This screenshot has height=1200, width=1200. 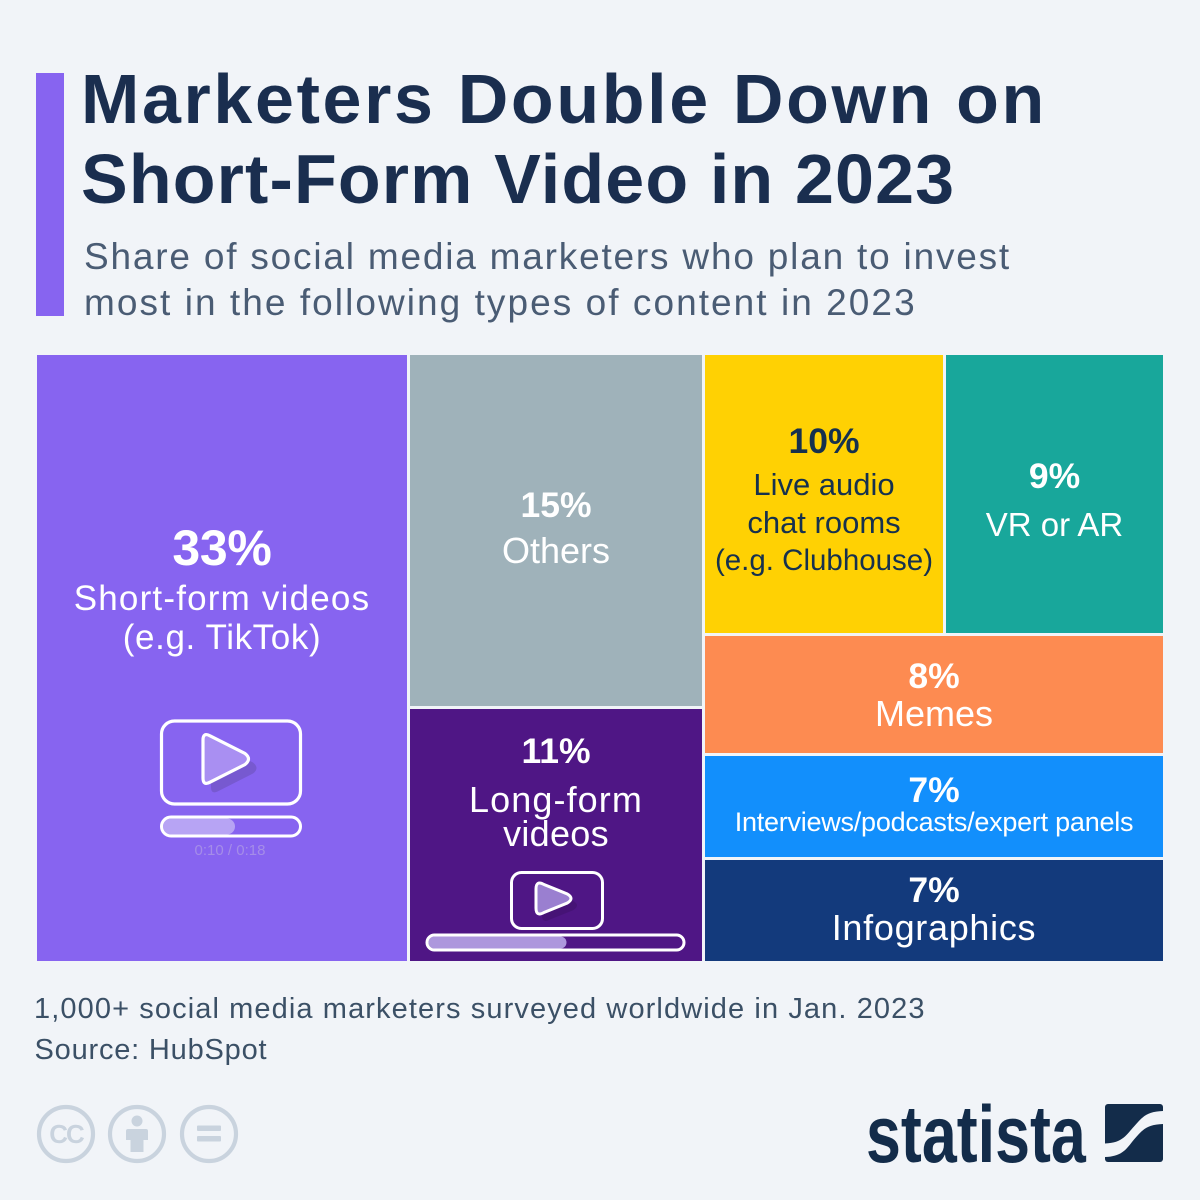 I want to click on svg-text: CC, so click(x=67, y=1134).